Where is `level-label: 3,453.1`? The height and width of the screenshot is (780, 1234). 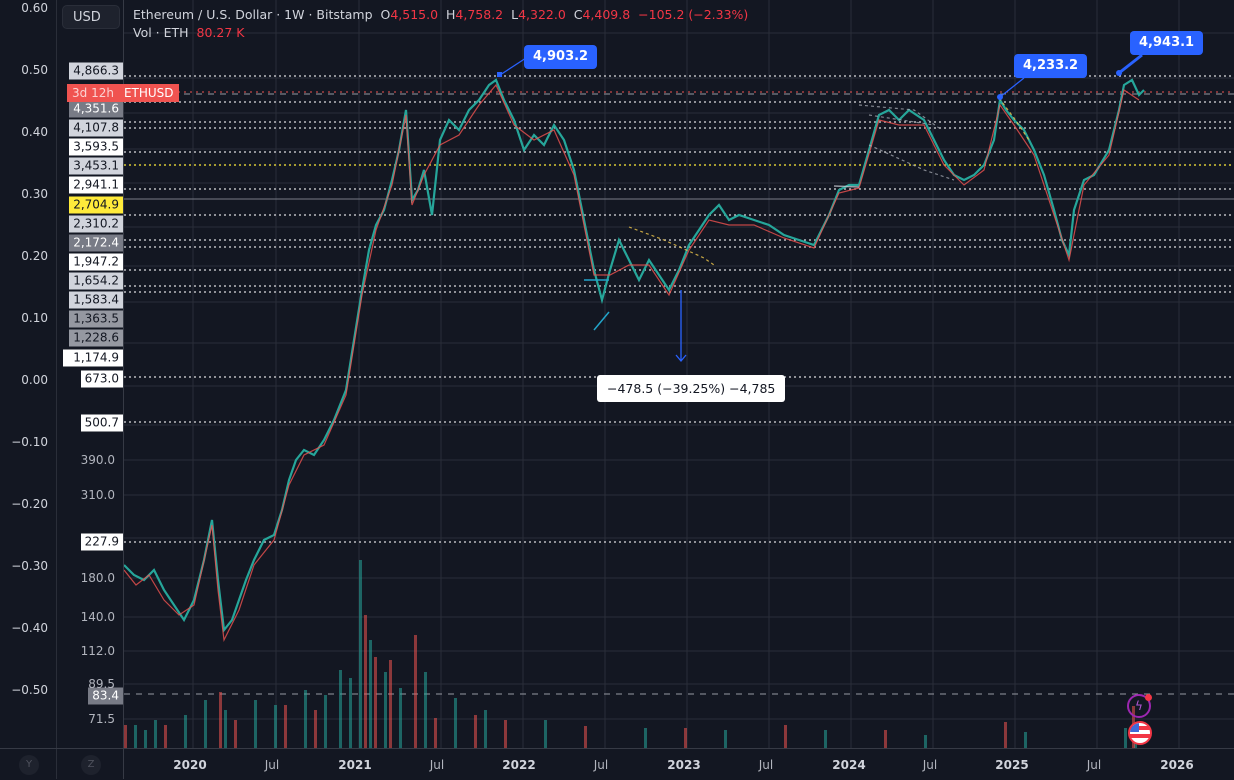 level-label: 3,453.1 is located at coordinates (96, 166).